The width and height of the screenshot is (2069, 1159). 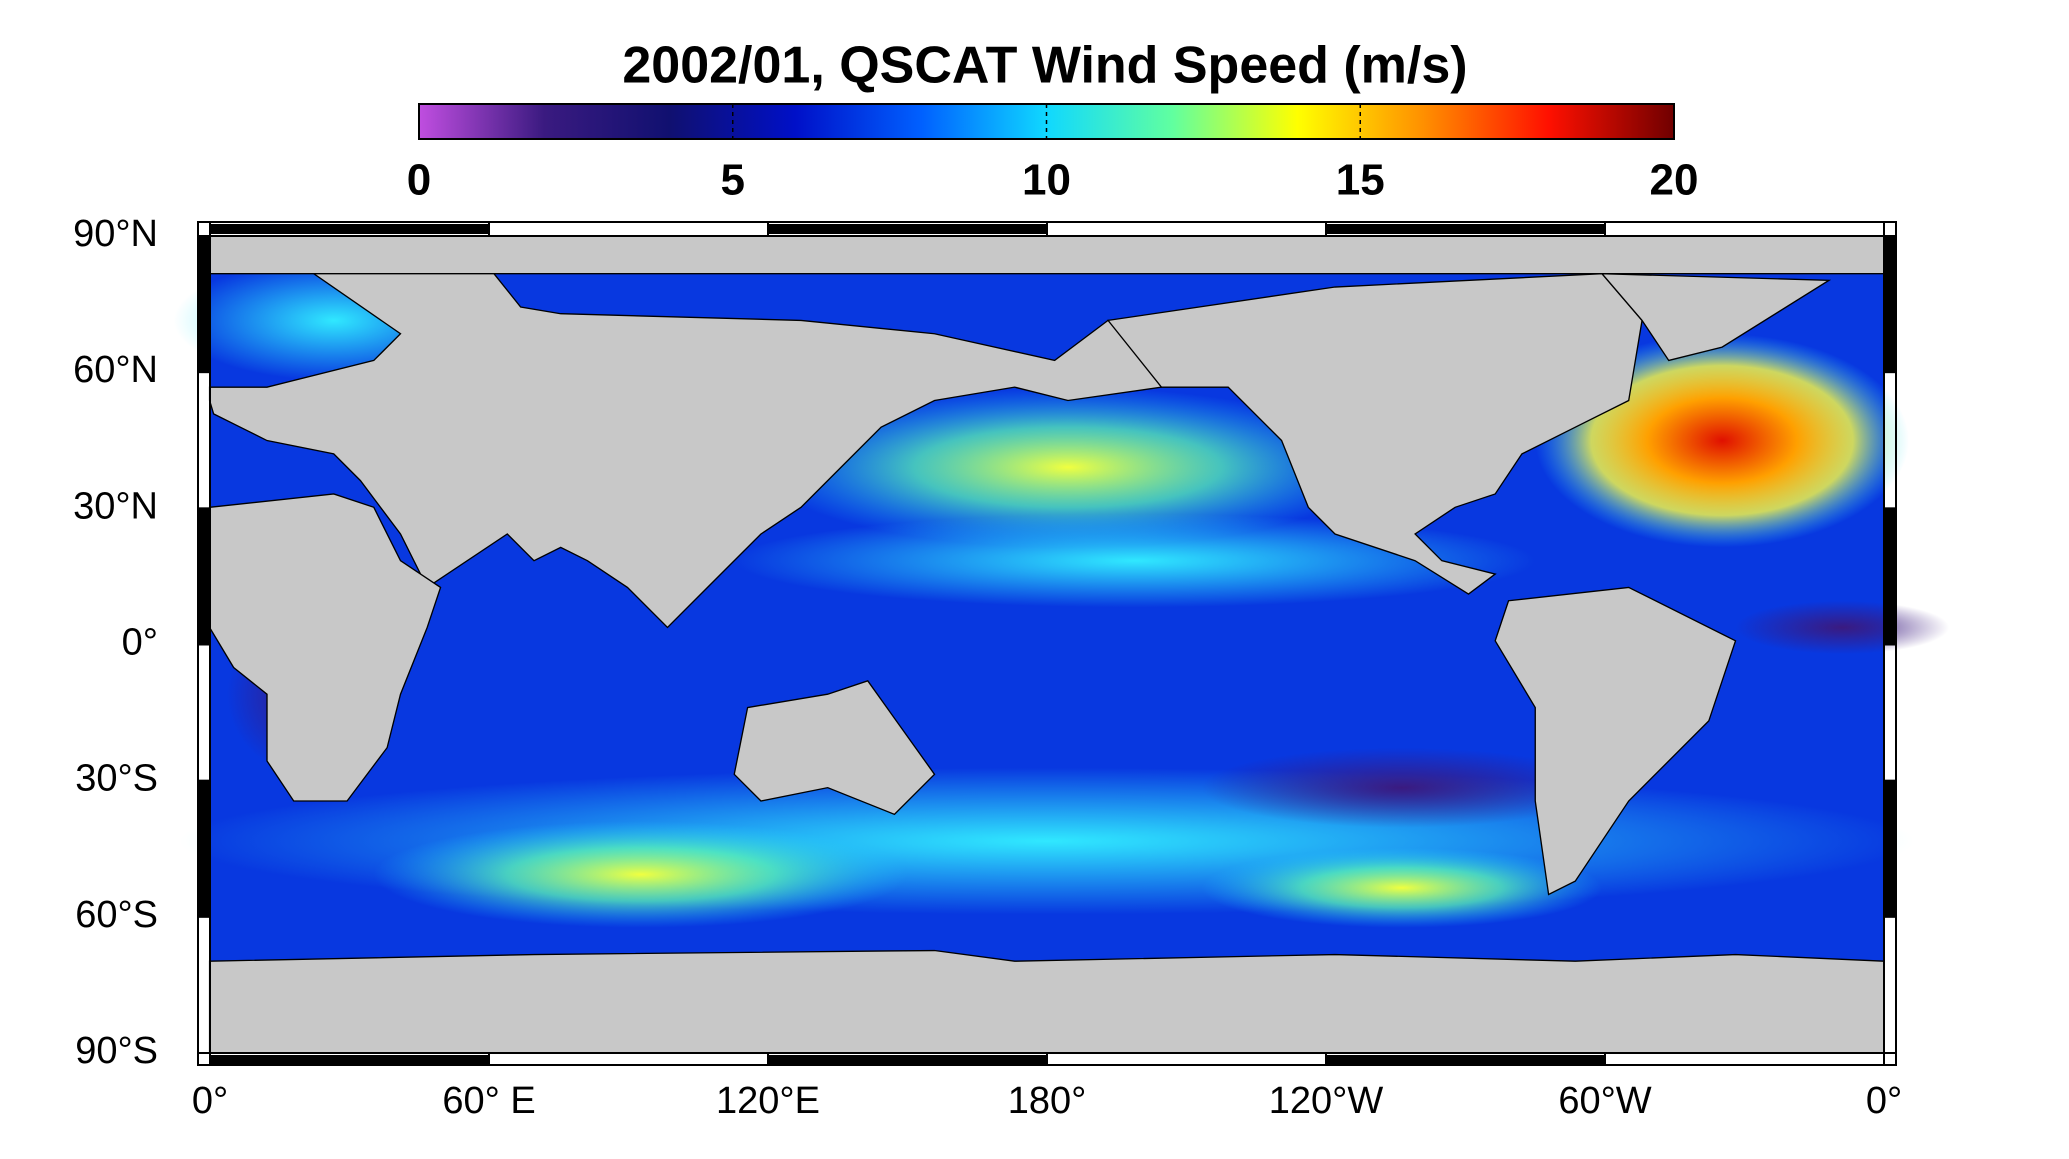 I want to click on x-tick-label: 60°W, so click(x=1604, y=1101).